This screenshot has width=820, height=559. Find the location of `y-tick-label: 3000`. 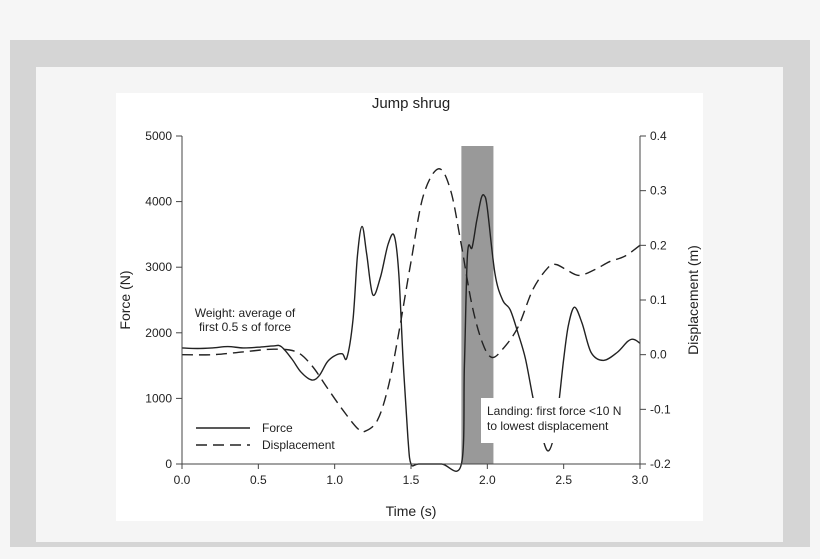

y-tick-label: 3000 is located at coordinates (158, 267).